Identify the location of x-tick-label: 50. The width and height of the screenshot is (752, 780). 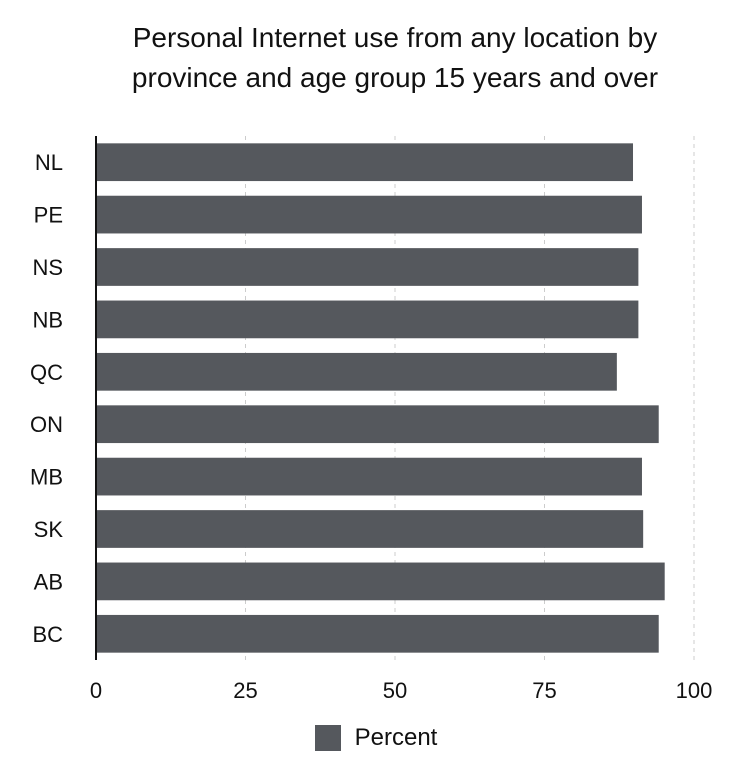
(395, 690).